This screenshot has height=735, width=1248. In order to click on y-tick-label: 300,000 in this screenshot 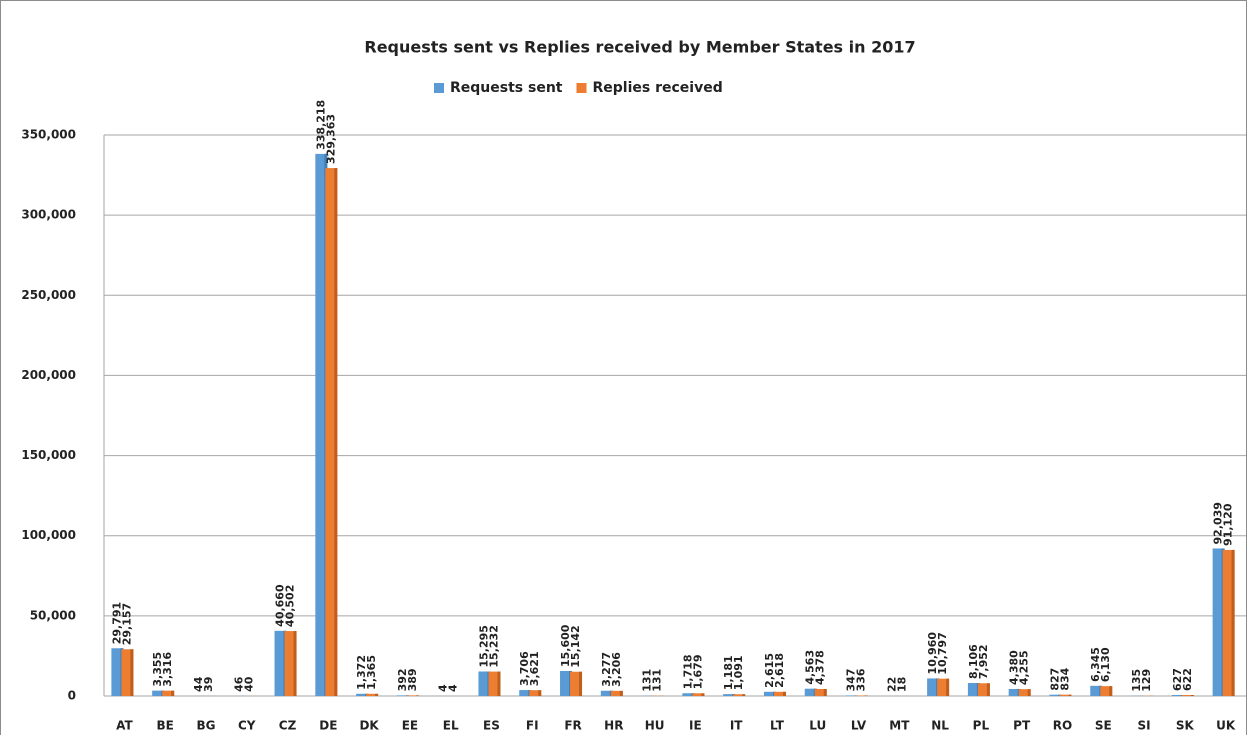, I will do `click(48, 215)`.